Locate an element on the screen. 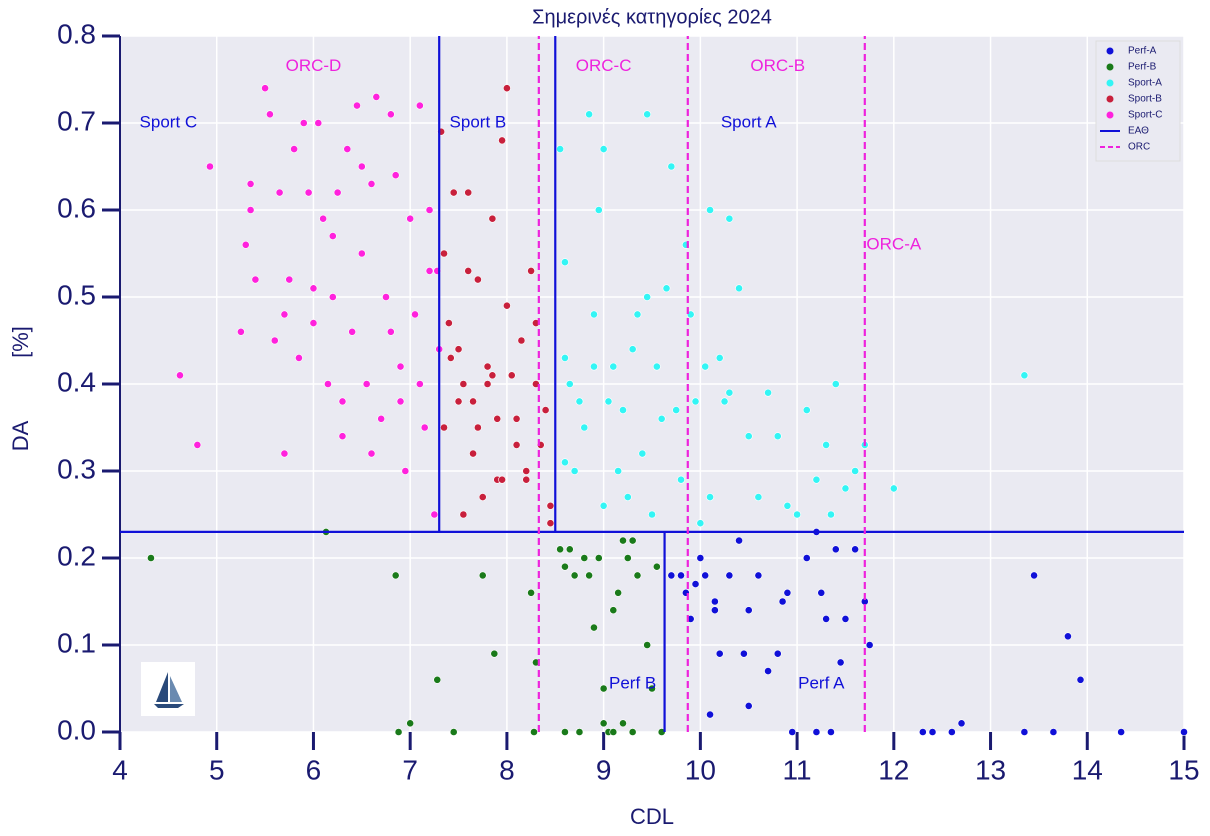  y-tick-label: 0.7 is located at coordinates (76, 120).